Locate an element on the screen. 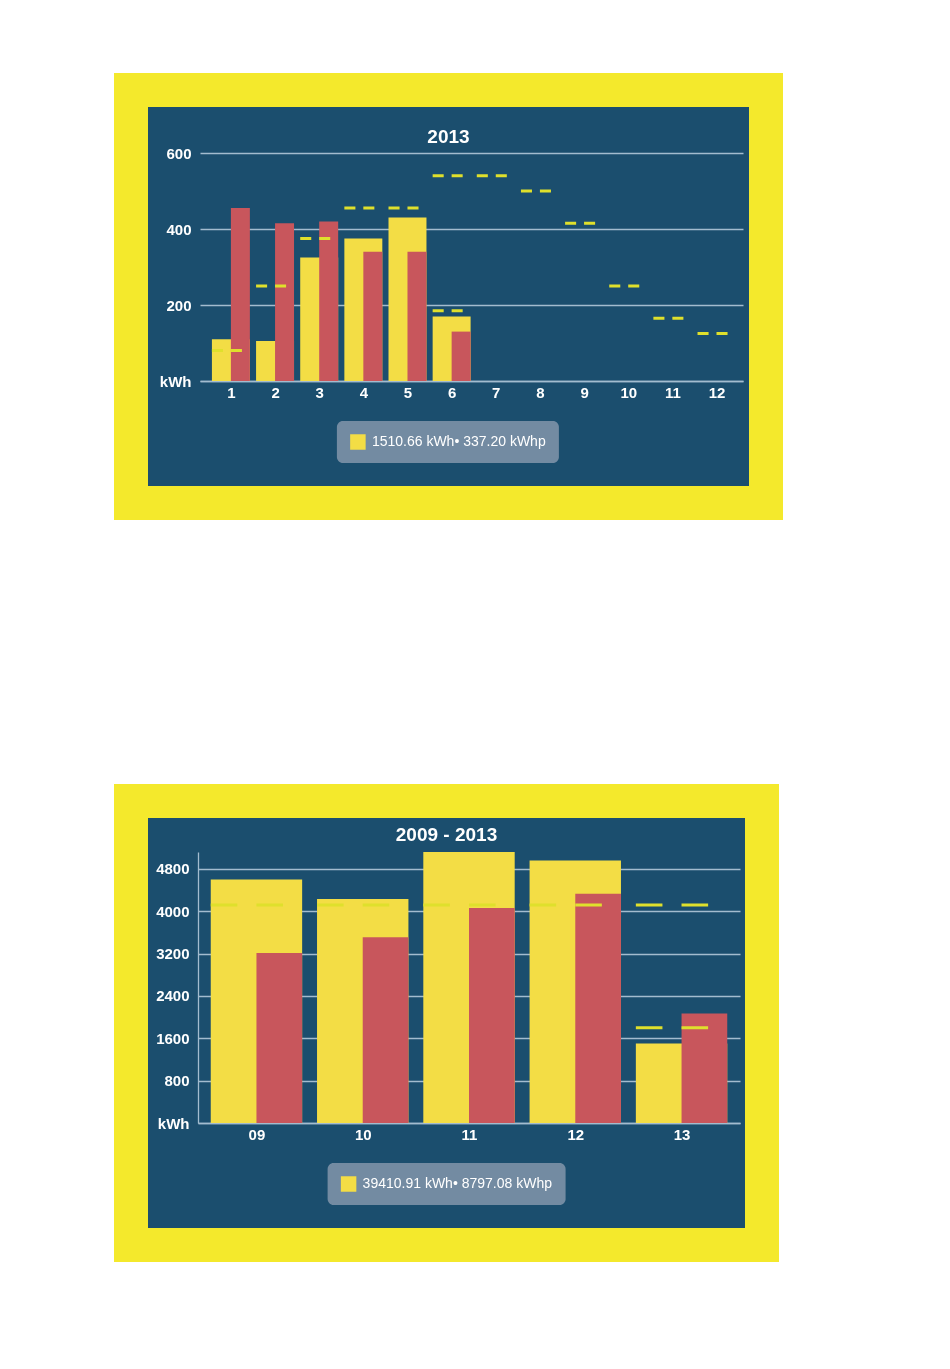 The image size is (950, 1369). y-tick-label: 200 is located at coordinates (179, 305).